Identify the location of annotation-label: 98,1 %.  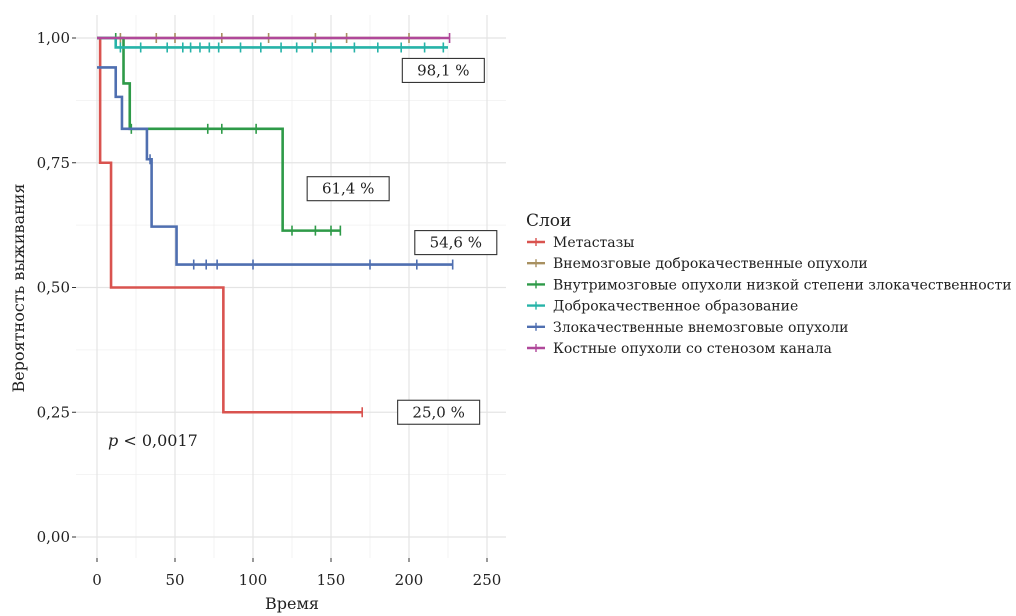
(443, 70).